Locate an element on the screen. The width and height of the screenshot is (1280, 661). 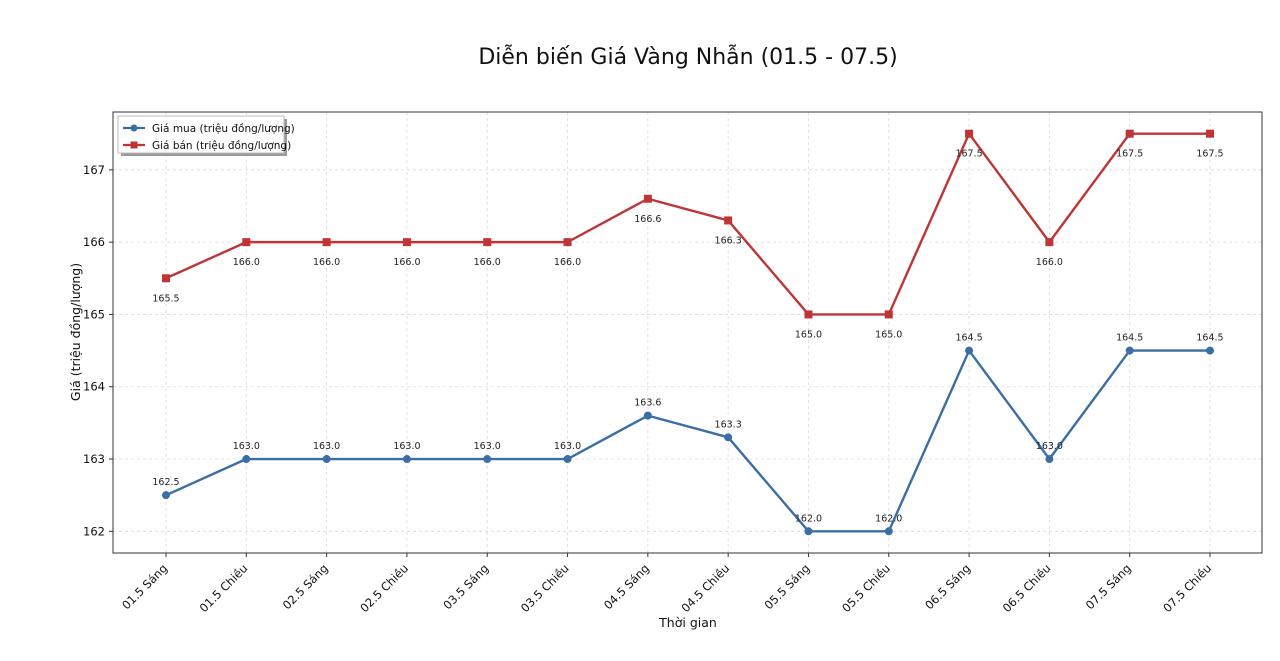
data-label: 165.5 is located at coordinates (165, 298).